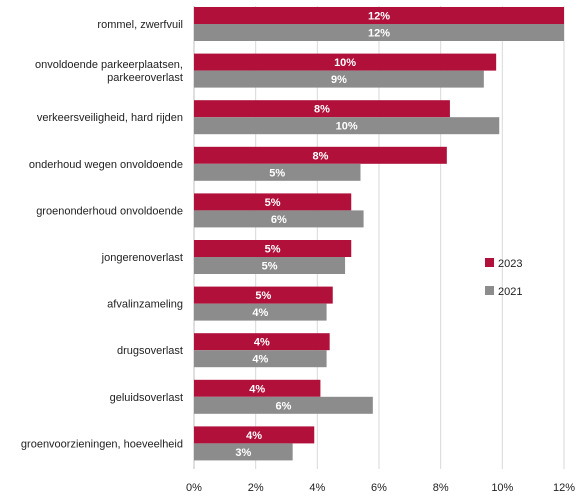  What do you see at coordinates (564, 488) in the screenshot?
I see `x-tick-label-6: 12%` at bounding box center [564, 488].